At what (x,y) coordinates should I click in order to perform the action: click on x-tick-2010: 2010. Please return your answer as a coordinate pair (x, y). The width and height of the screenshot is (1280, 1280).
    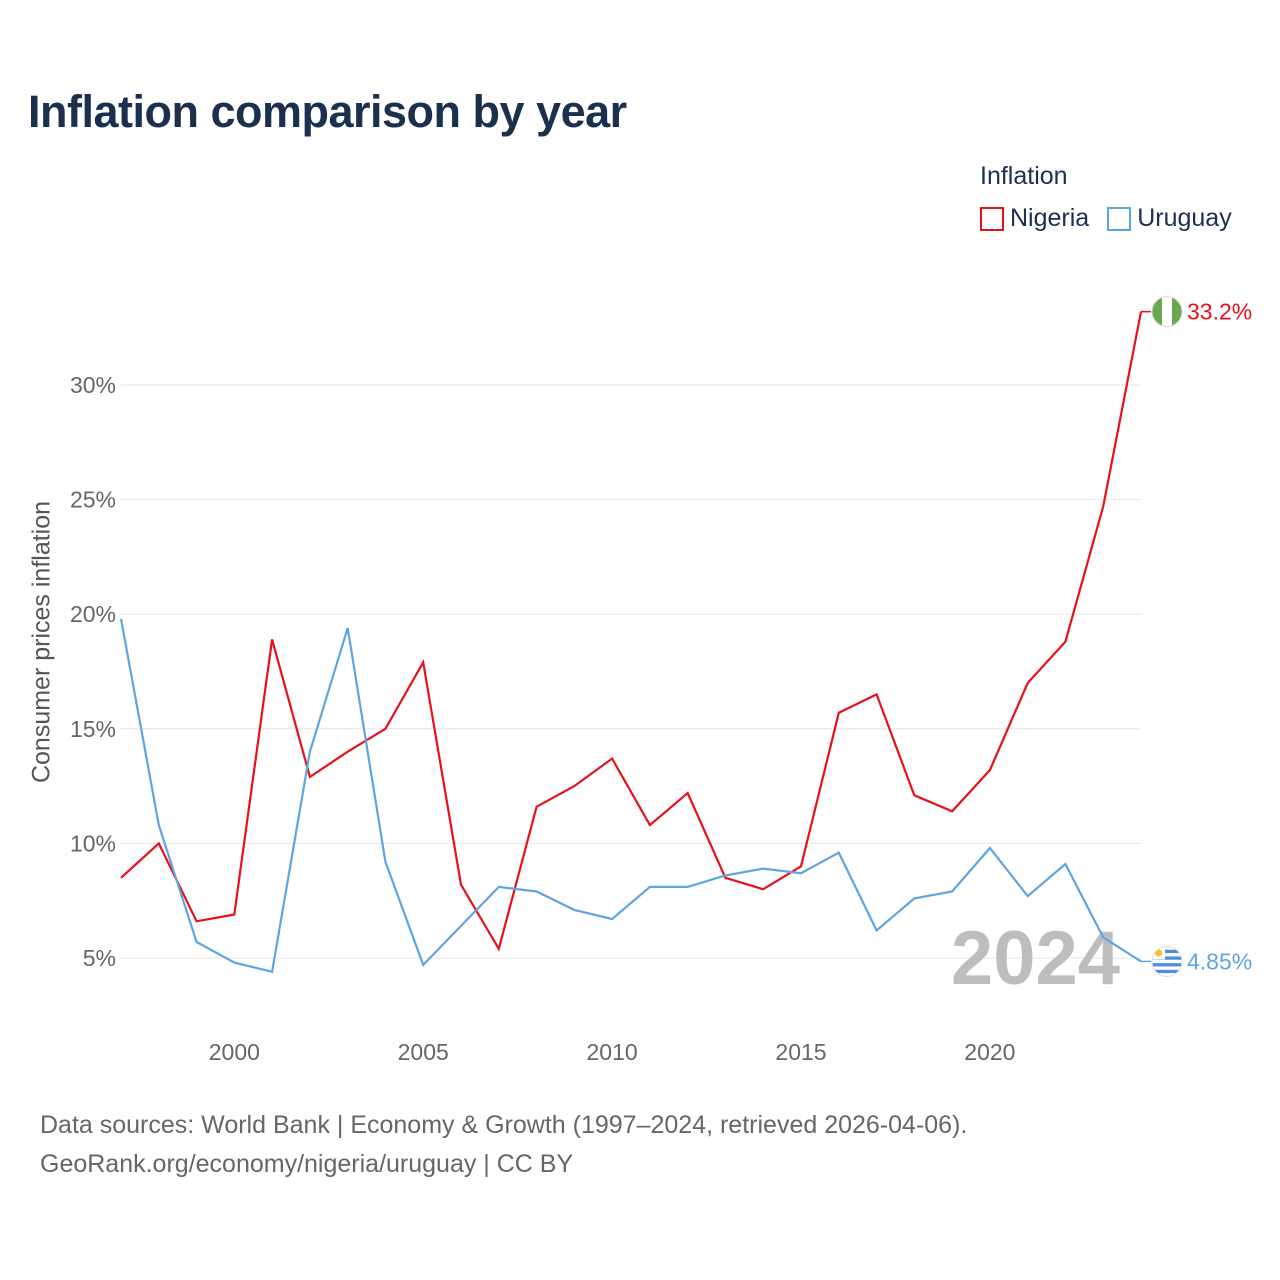
    Looking at the image, I should click on (612, 1052).